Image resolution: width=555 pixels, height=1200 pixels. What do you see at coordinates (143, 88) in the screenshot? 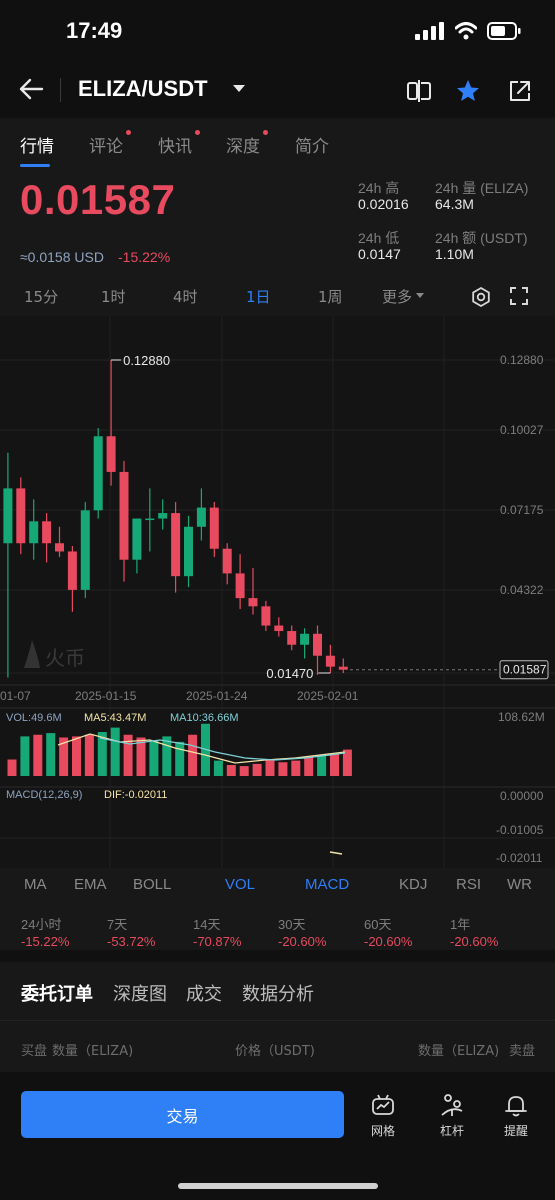
I see `pair-title: ELIZA/USDT` at bounding box center [143, 88].